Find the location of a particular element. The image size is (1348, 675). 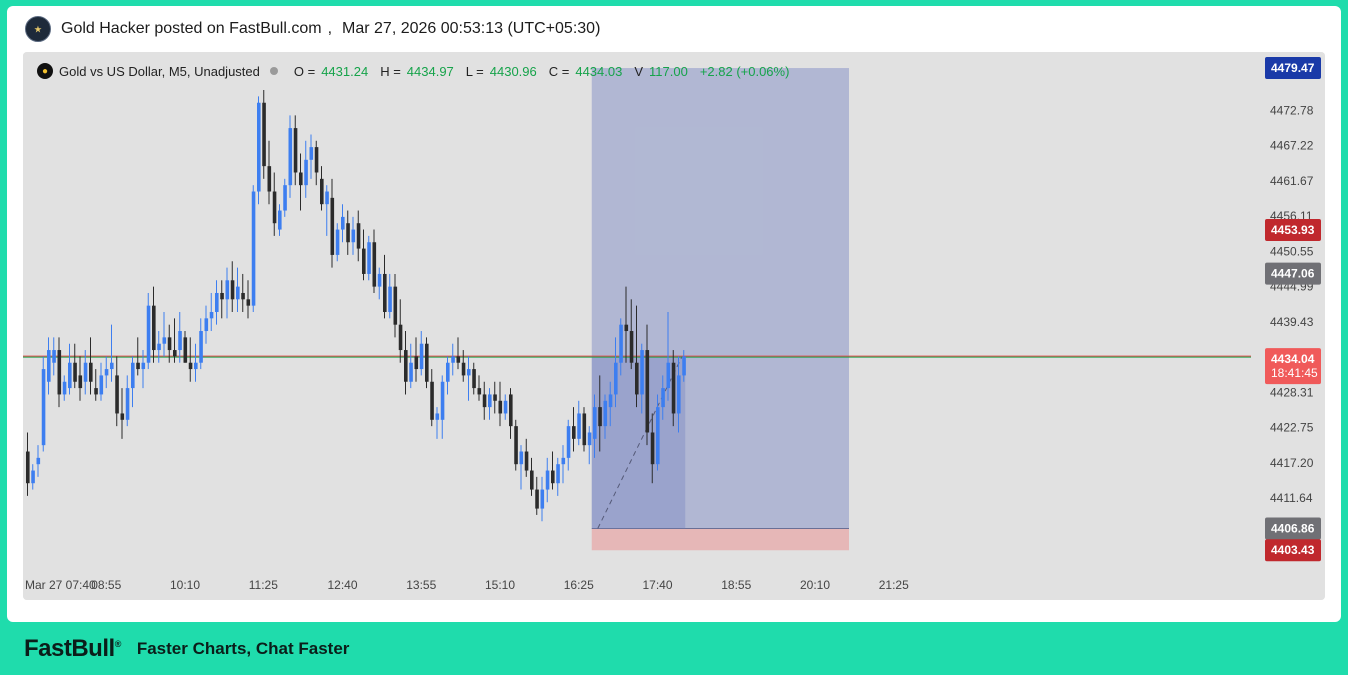

y-tick-label: 4422.75 is located at coordinates (1292, 428).